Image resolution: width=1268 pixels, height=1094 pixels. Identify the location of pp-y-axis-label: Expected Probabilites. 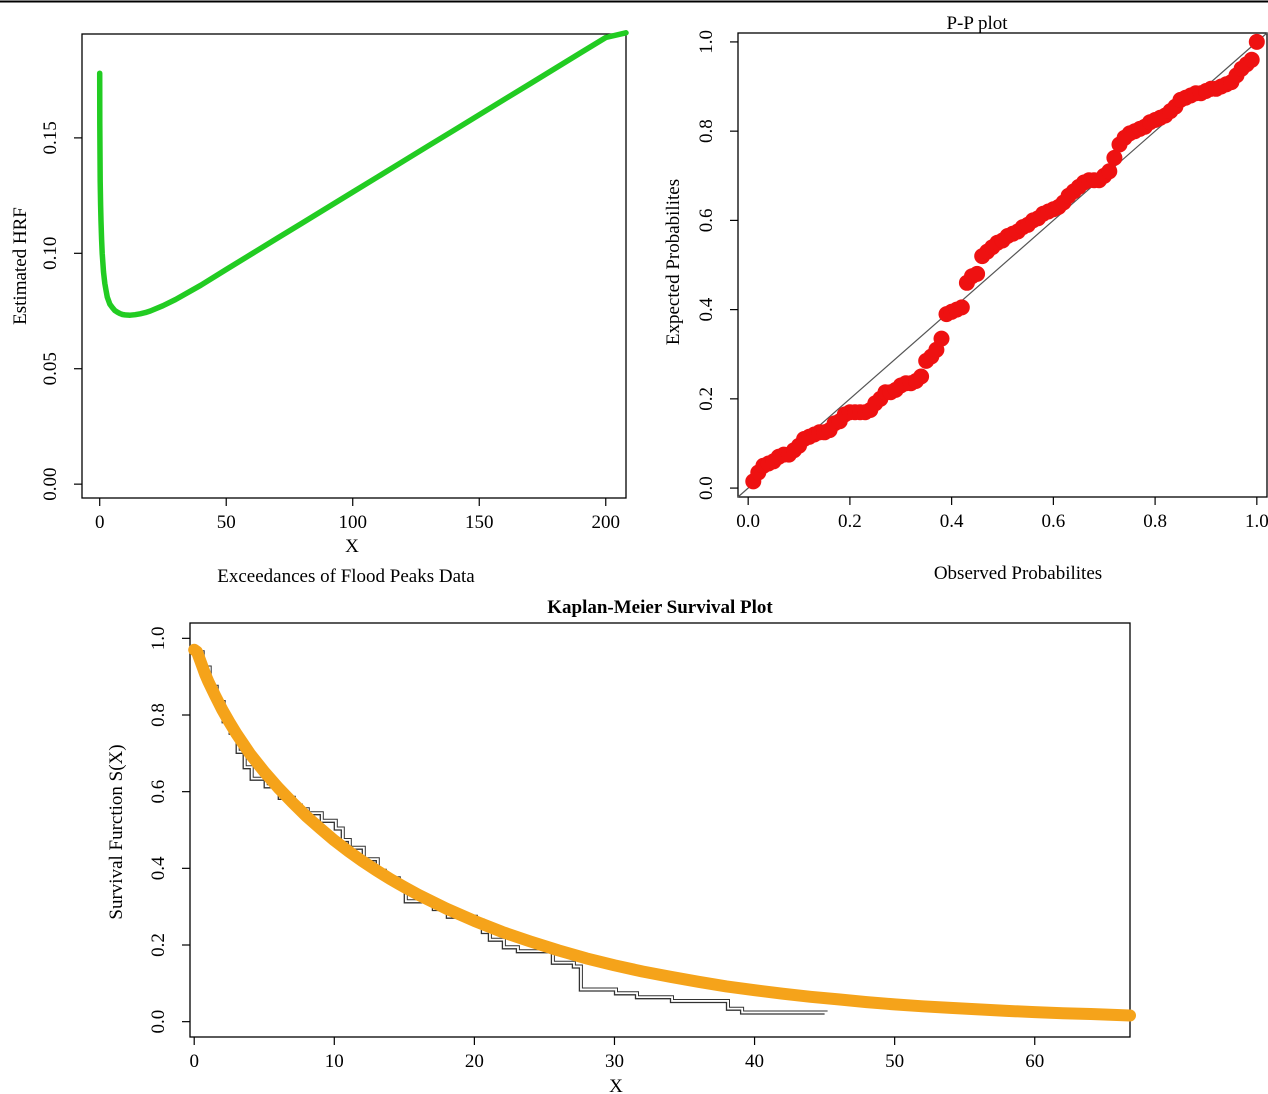
(673, 262).